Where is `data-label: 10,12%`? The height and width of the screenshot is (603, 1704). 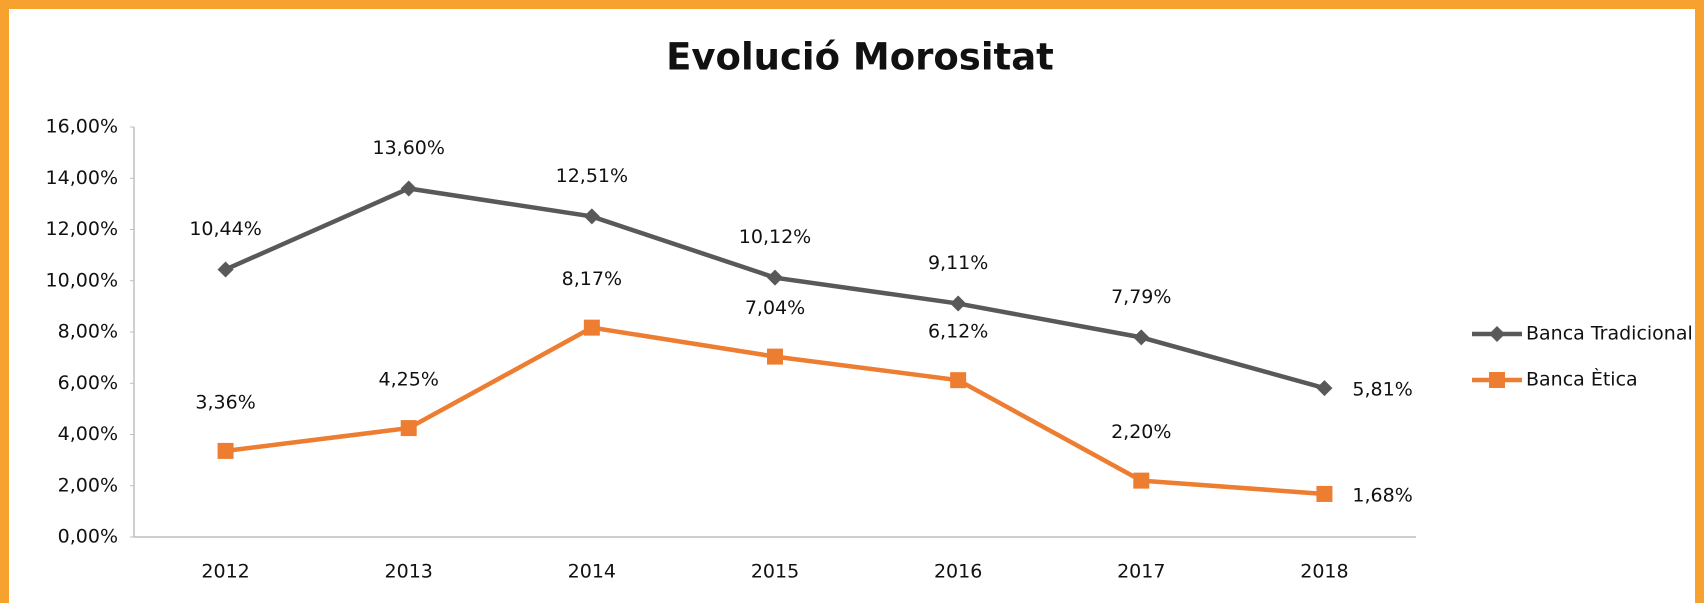
data-label: 10,12% is located at coordinates (775, 237).